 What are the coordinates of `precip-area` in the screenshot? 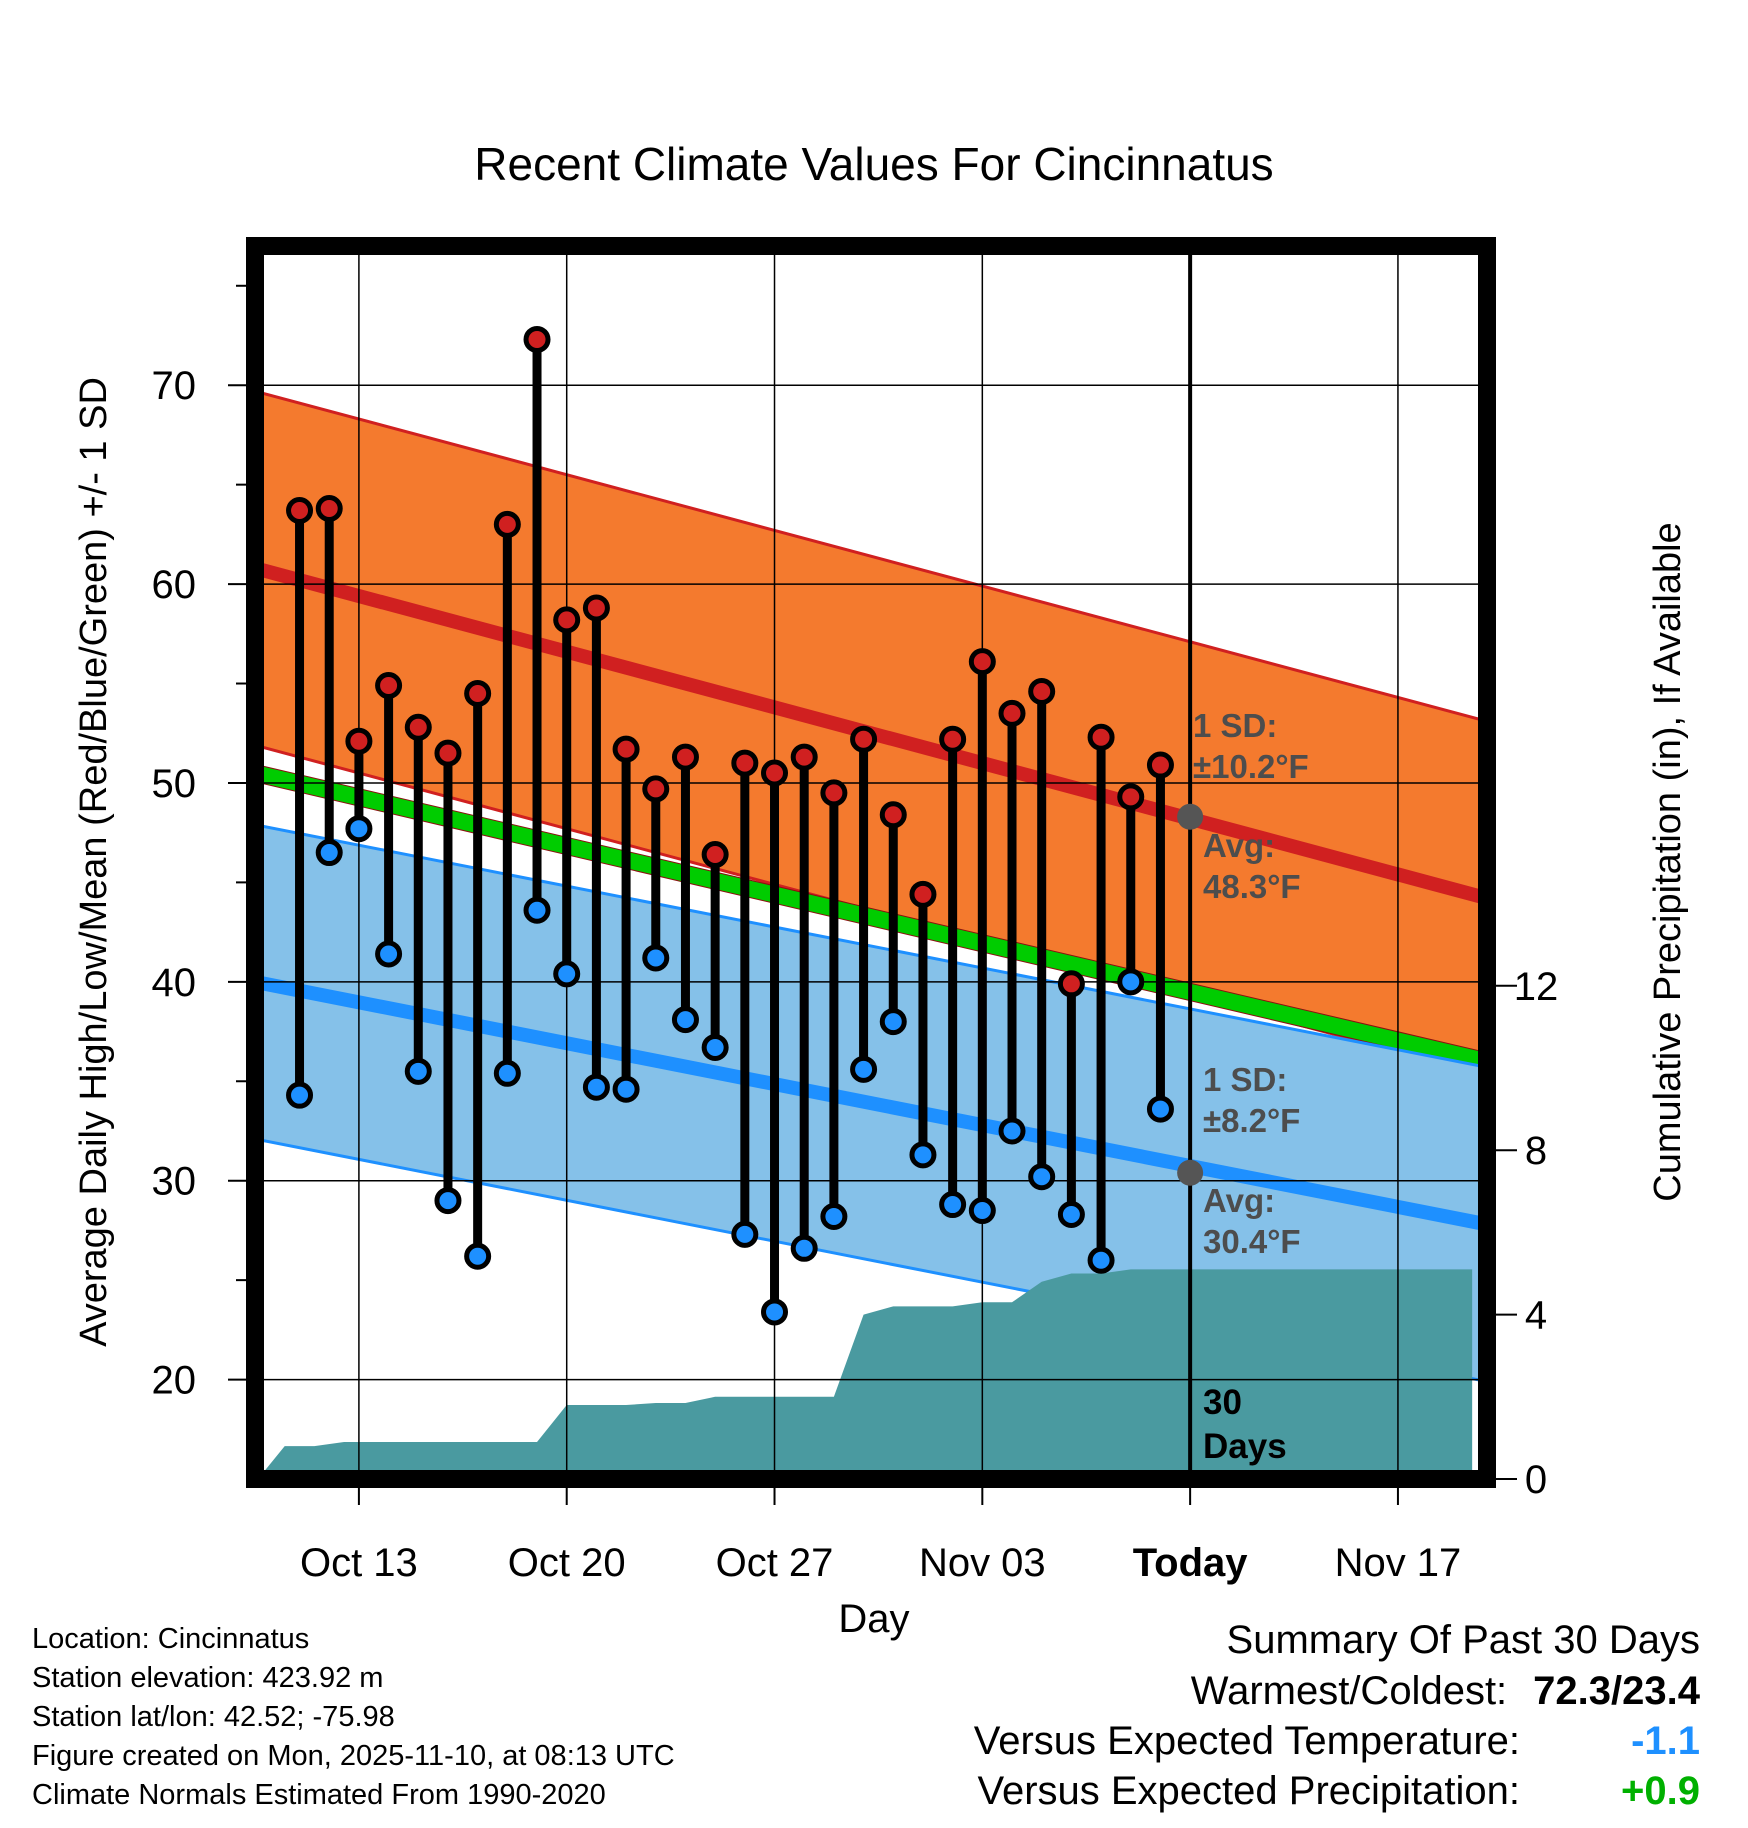 It's located at (865, 1374).